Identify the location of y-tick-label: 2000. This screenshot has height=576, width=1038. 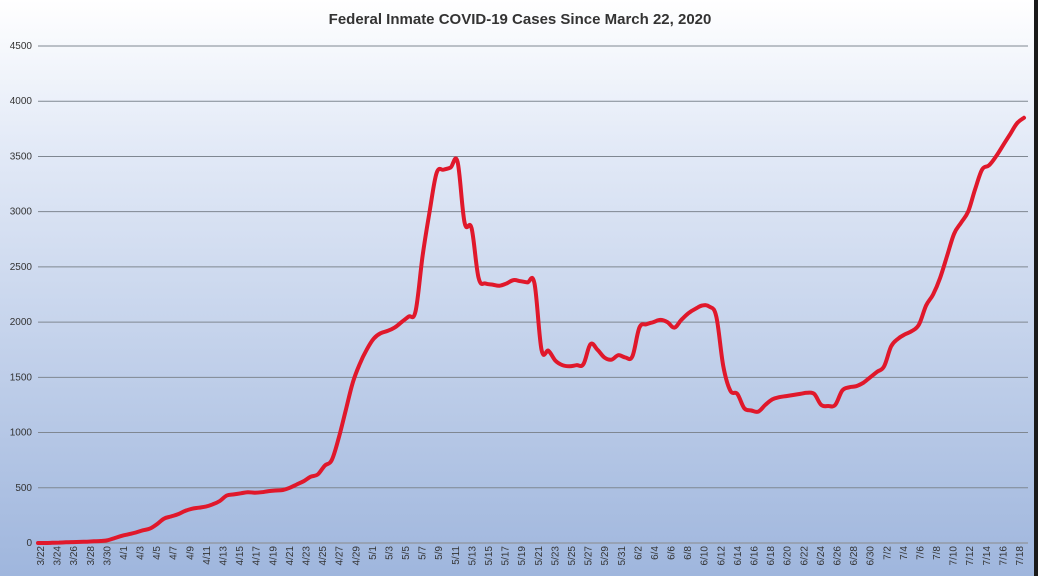
(21, 322).